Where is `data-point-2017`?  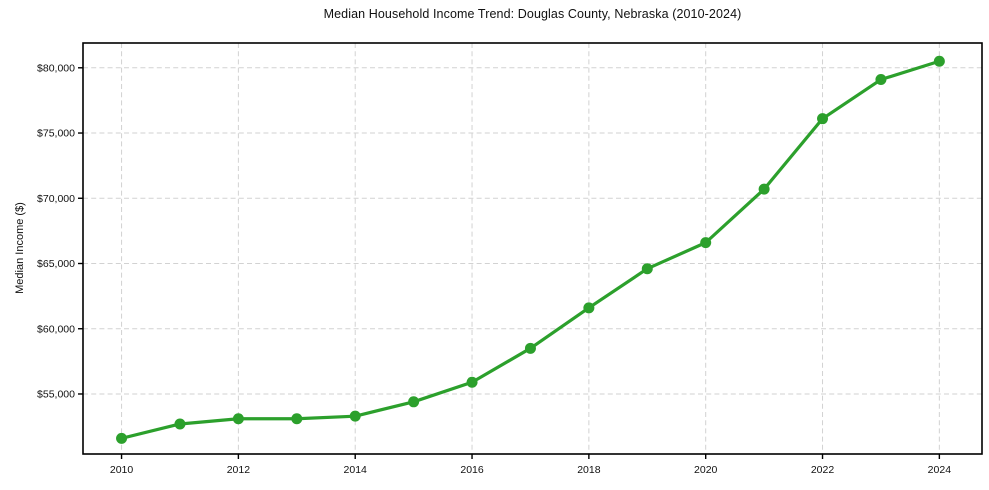 data-point-2017 is located at coordinates (530, 348).